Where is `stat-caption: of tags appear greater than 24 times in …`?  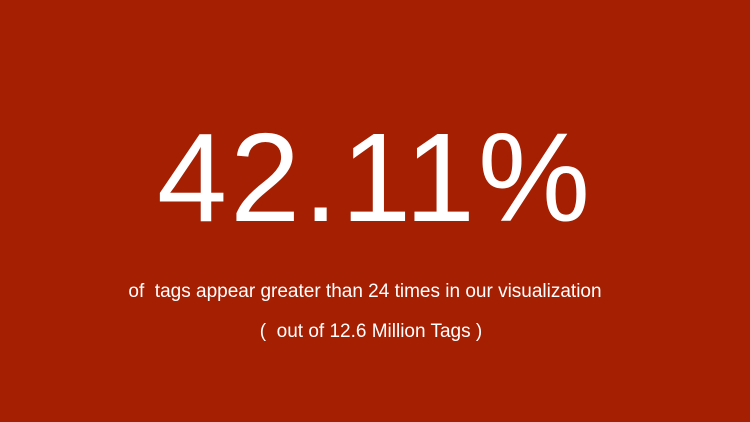 stat-caption: of tags appear greater than 24 times in … is located at coordinates (365, 291).